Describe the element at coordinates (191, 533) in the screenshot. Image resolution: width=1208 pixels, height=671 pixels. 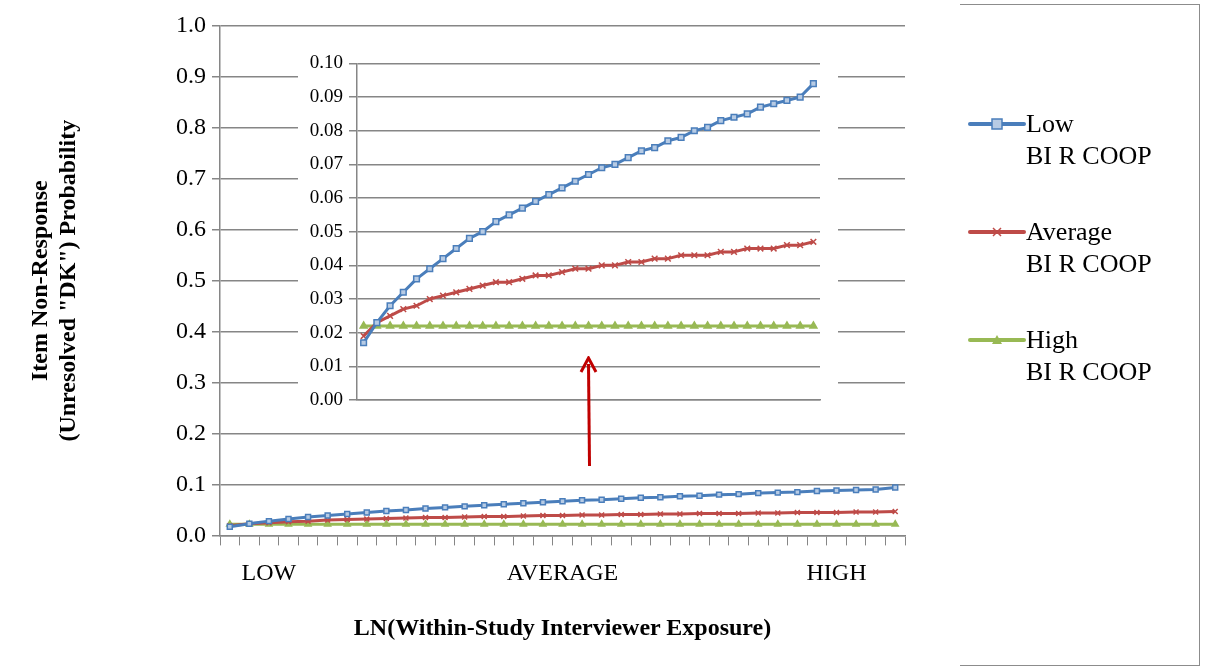
I see `y-tick-label: 0.0` at that location.